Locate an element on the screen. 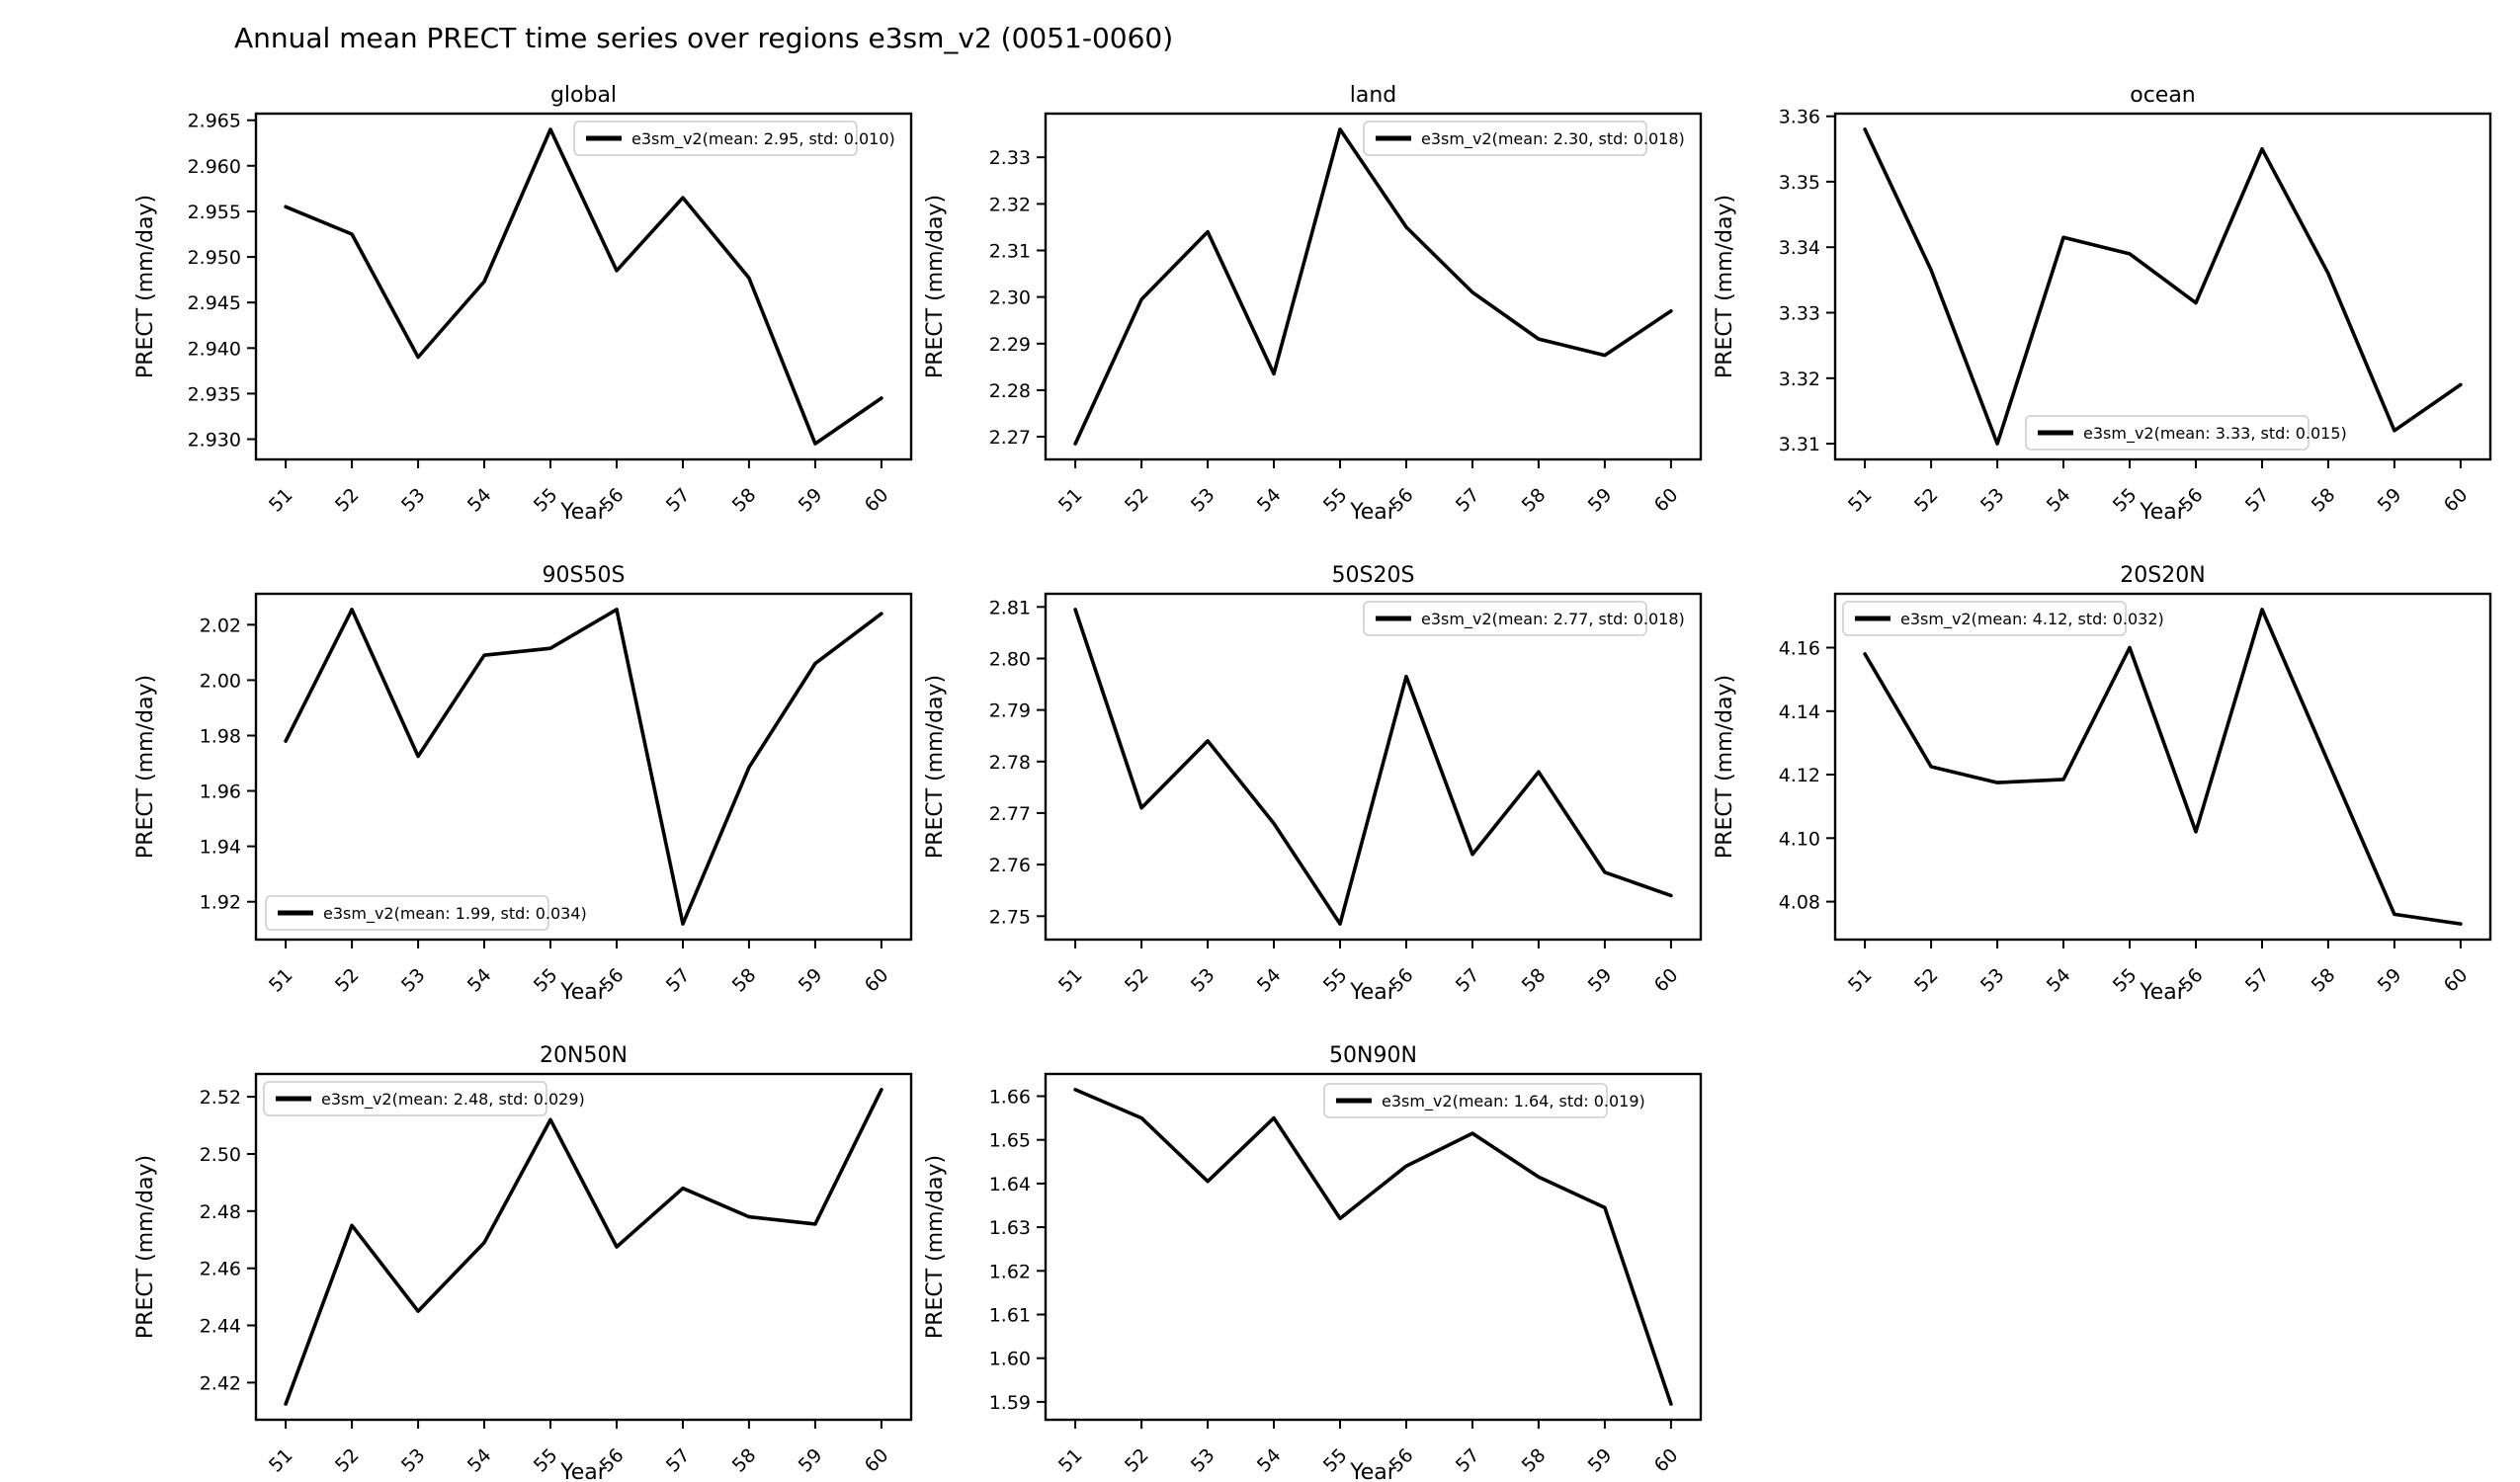  y-tick-label: 2.76 is located at coordinates (1010, 865).